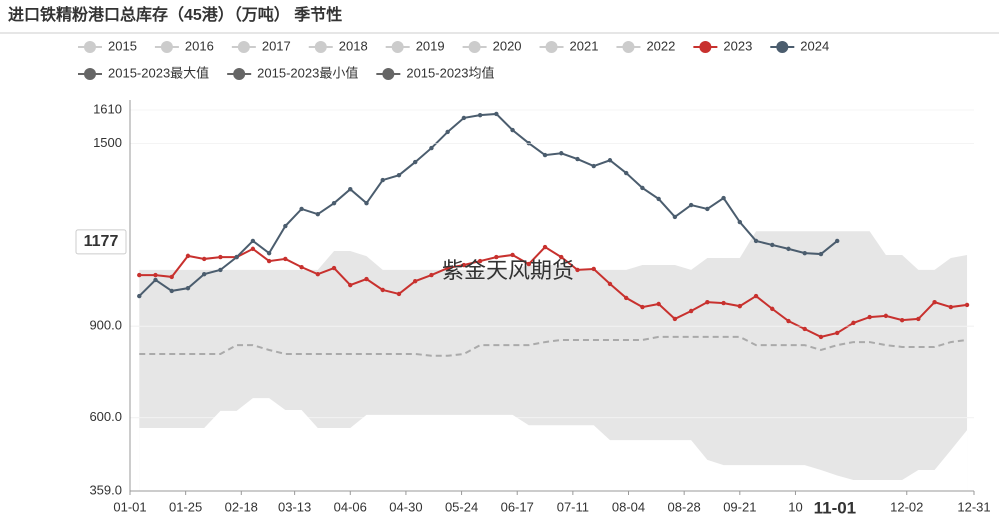 Image resolution: width=999 pixels, height=522 pixels. What do you see at coordinates (307, 72) in the screenshot?
I see `legend-label: 2015-2023最小值` at bounding box center [307, 72].